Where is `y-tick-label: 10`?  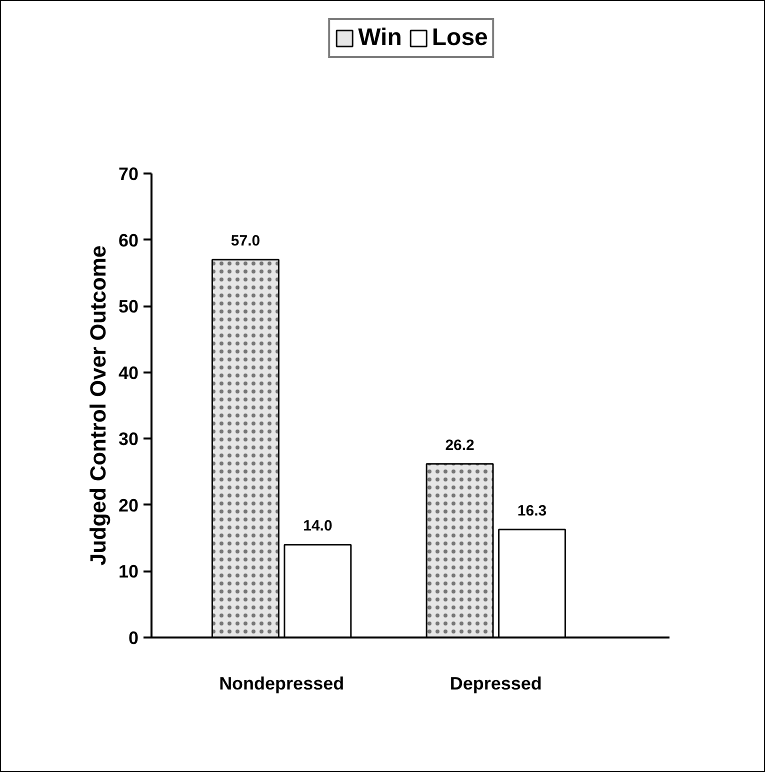
y-tick-label: 10 is located at coordinates (128, 572).